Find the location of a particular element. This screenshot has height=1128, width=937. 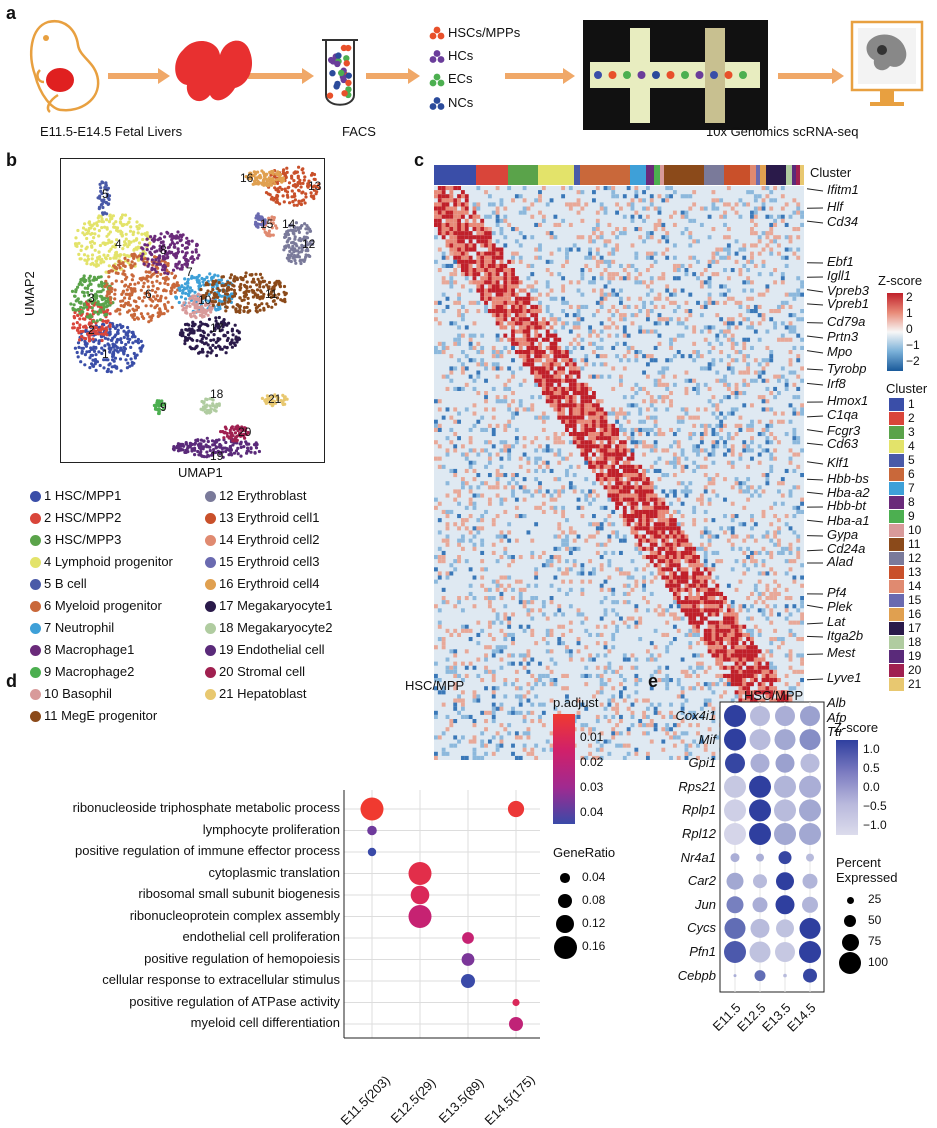

umap-cluster-number: 16 is located at coordinates (247, 178).